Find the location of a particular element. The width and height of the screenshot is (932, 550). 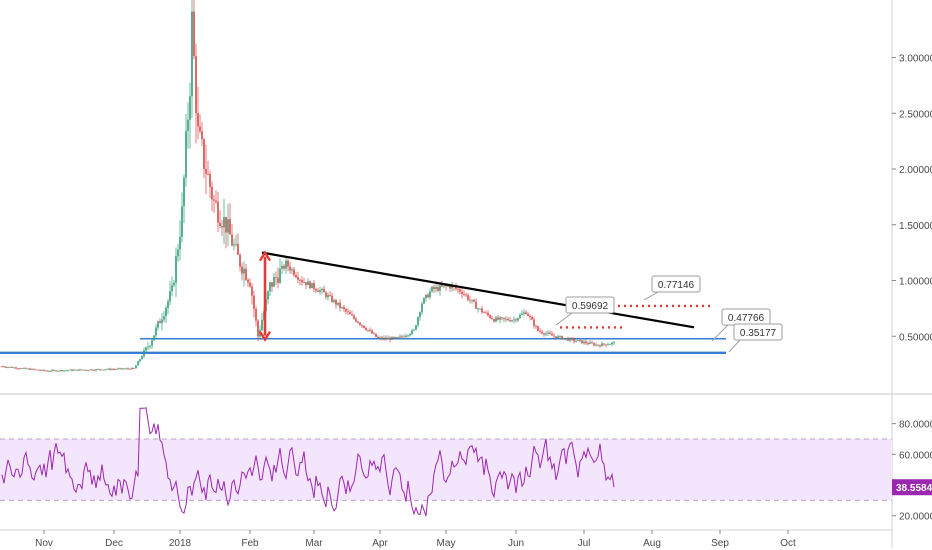

rsi-axis: 80.0000 60.0000 20.0000 is located at coordinates (912, 471).